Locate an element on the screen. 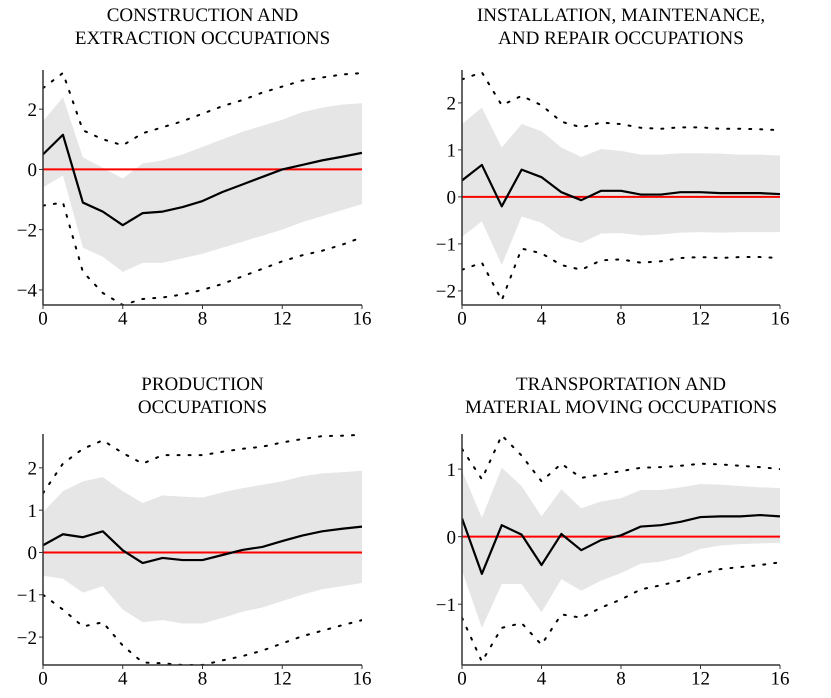  chart-title: PRODUCTION OCCUPATIONS is located at coordinates (202, 396).